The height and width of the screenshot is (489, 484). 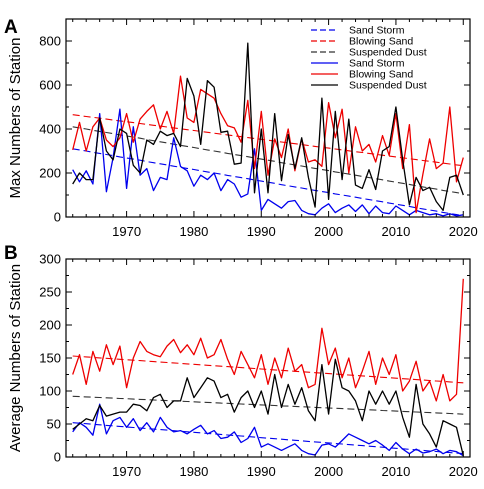 I want to click on y-tick-label: 800, so click(x=50, y=41).